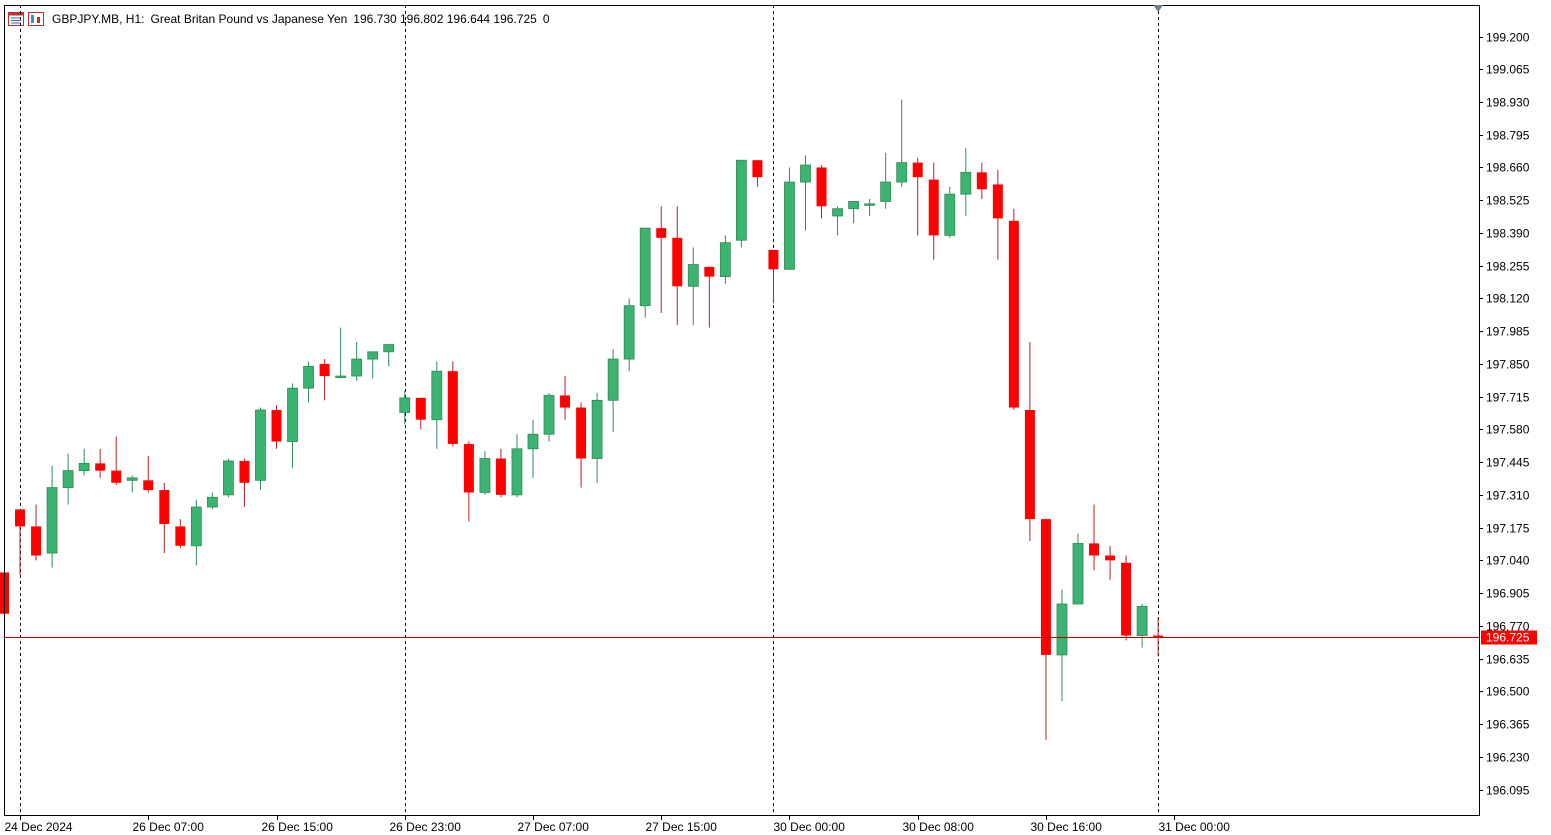  What do you see at coordinates (682, 827) in the screenshot?
I see `x-tick-label: 27 Dec 15:00` at bounding box center [682, 827].